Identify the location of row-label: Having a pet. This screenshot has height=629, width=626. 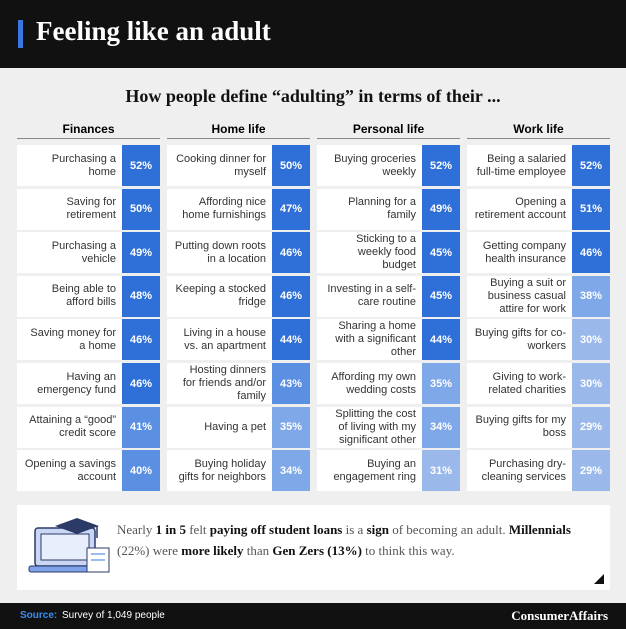
(235, 426).